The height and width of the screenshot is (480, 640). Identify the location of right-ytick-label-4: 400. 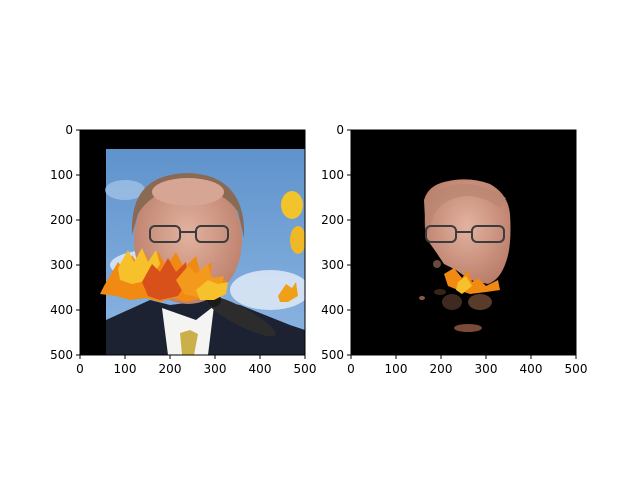
(332, 310).